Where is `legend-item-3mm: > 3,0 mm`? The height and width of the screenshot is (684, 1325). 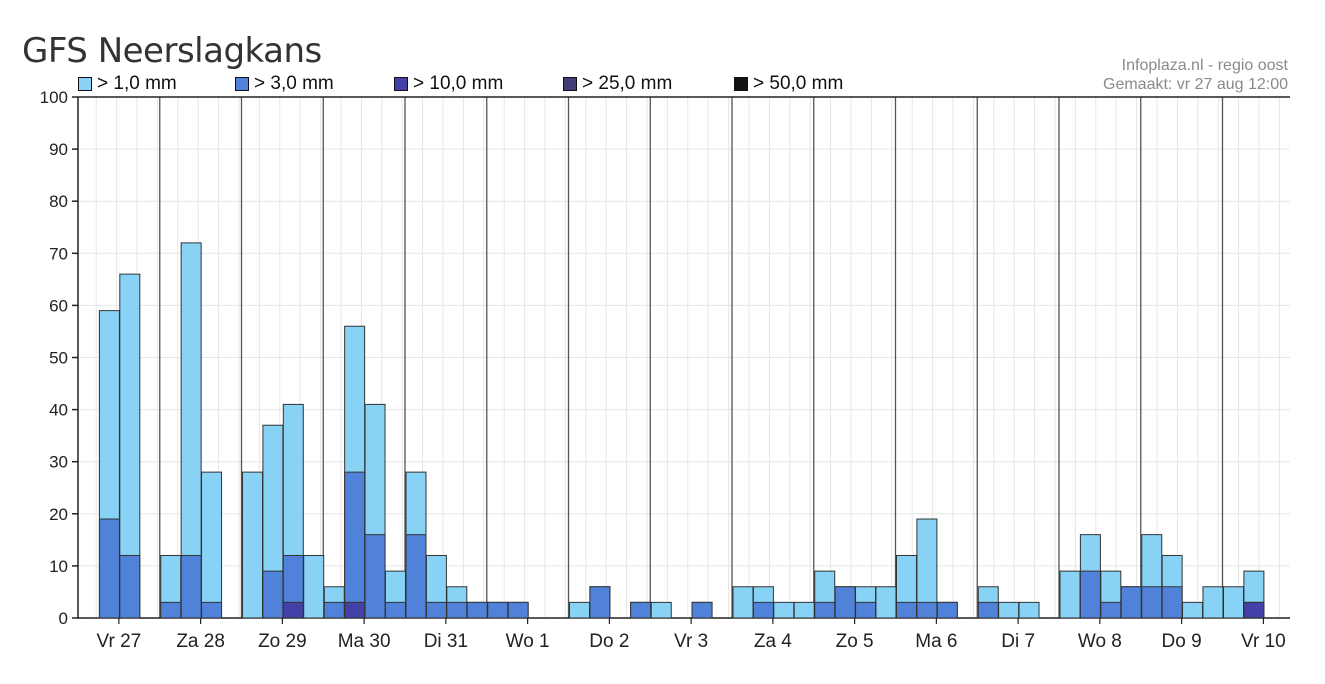 legend-item-3mm: > 3,0 mm is located at coordinates (284, 84).